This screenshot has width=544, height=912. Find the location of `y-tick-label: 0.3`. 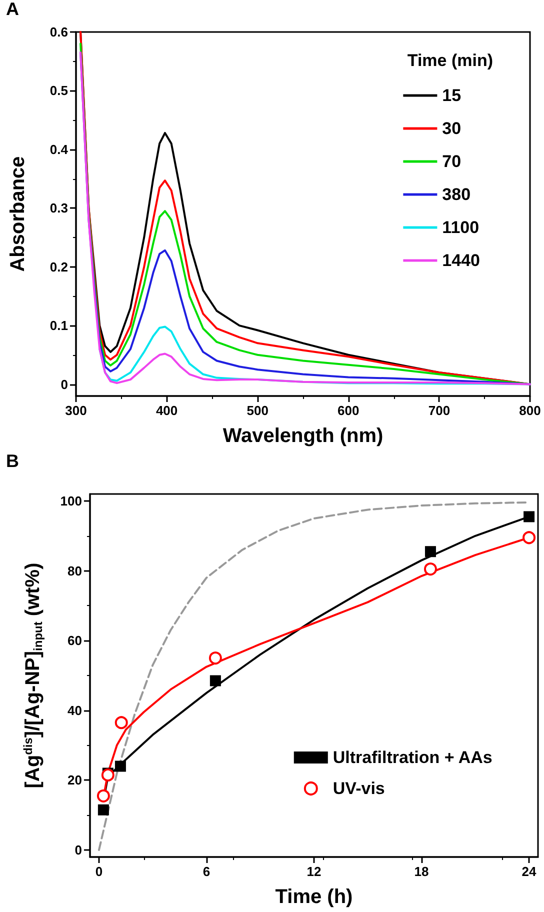

y-tick-label: 0.3 is located at coordinates (59, 208).